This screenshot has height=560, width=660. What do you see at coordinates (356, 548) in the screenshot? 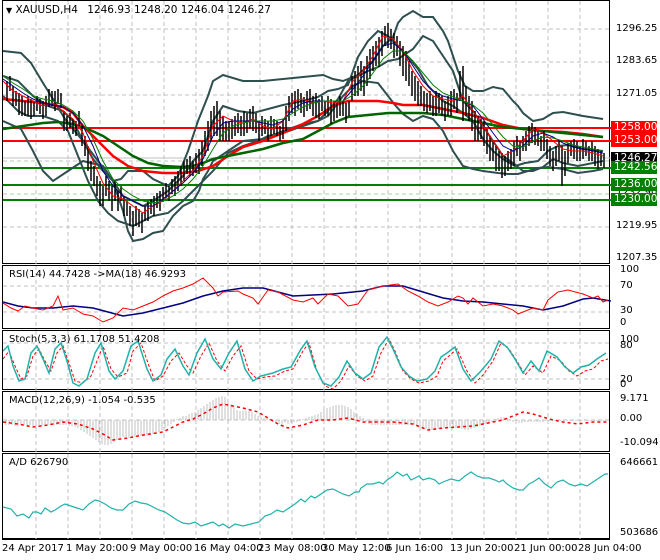
I see `x-axis-label: 30 May 12:00` at bounding box center [356, 548].